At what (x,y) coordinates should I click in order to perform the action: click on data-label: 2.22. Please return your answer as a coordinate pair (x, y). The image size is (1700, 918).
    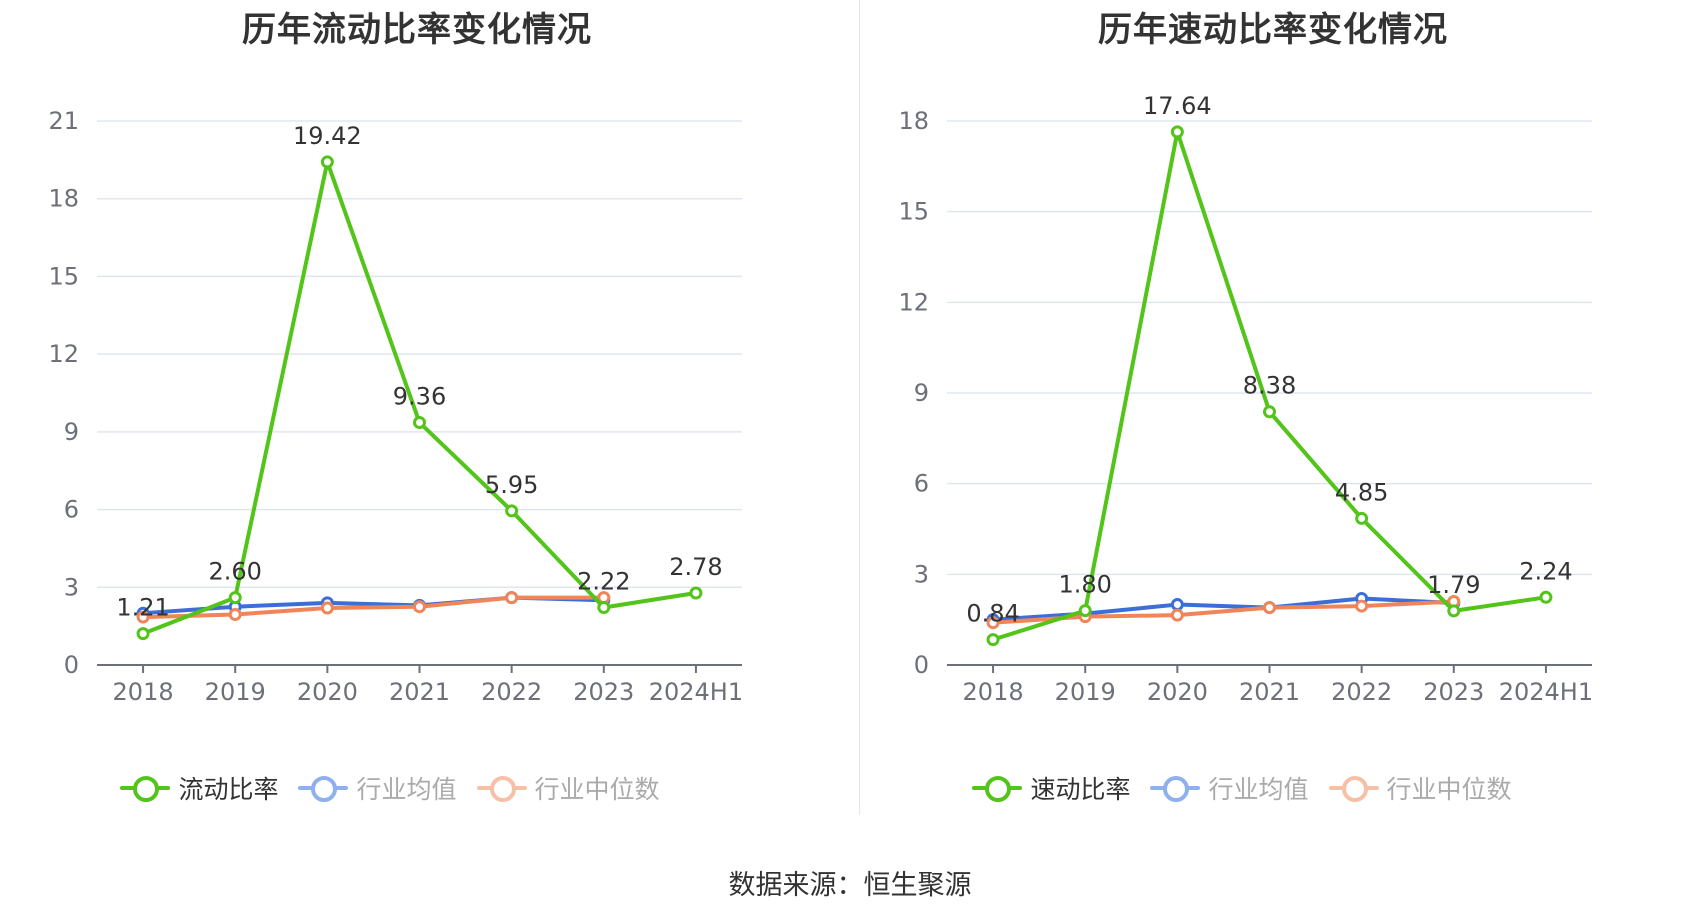
    Looking at the image, I should click on (603, 581).